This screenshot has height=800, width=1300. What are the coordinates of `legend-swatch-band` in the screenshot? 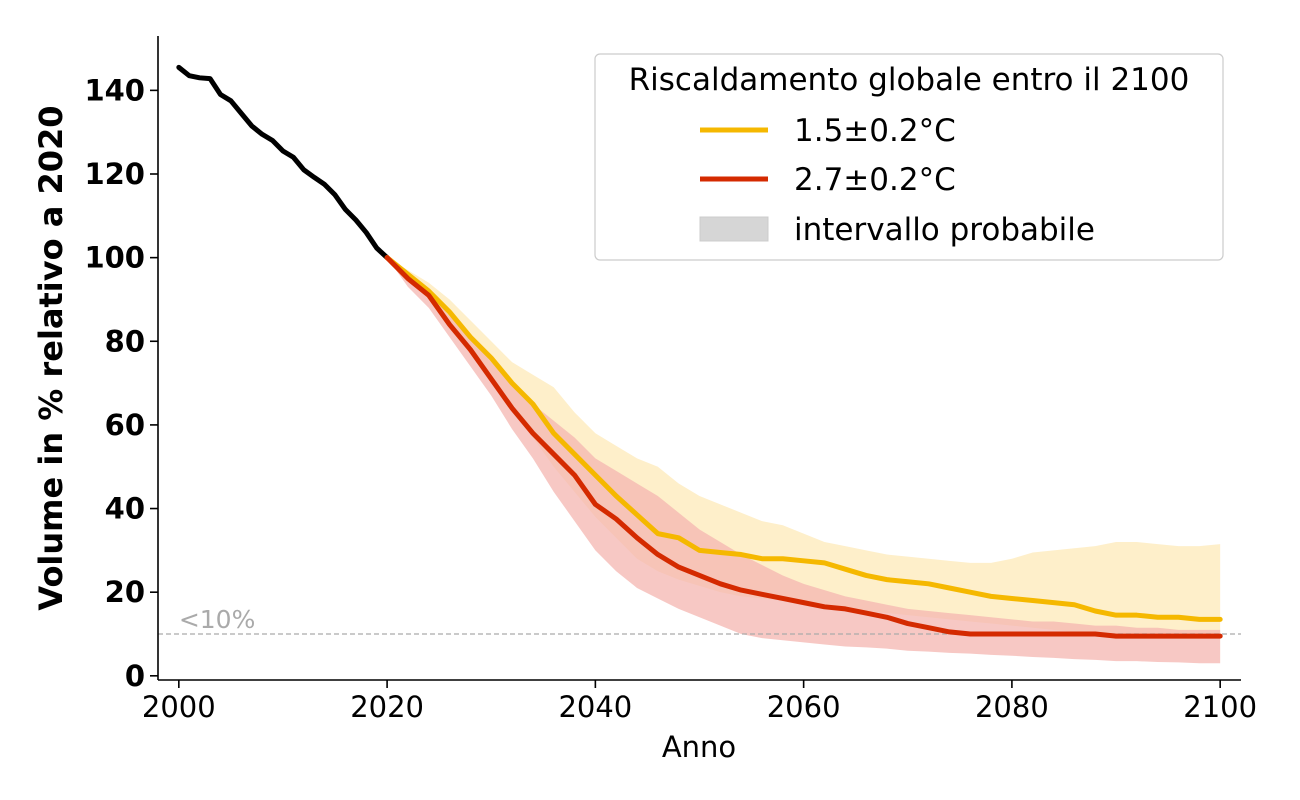 It's located at (734, 229).